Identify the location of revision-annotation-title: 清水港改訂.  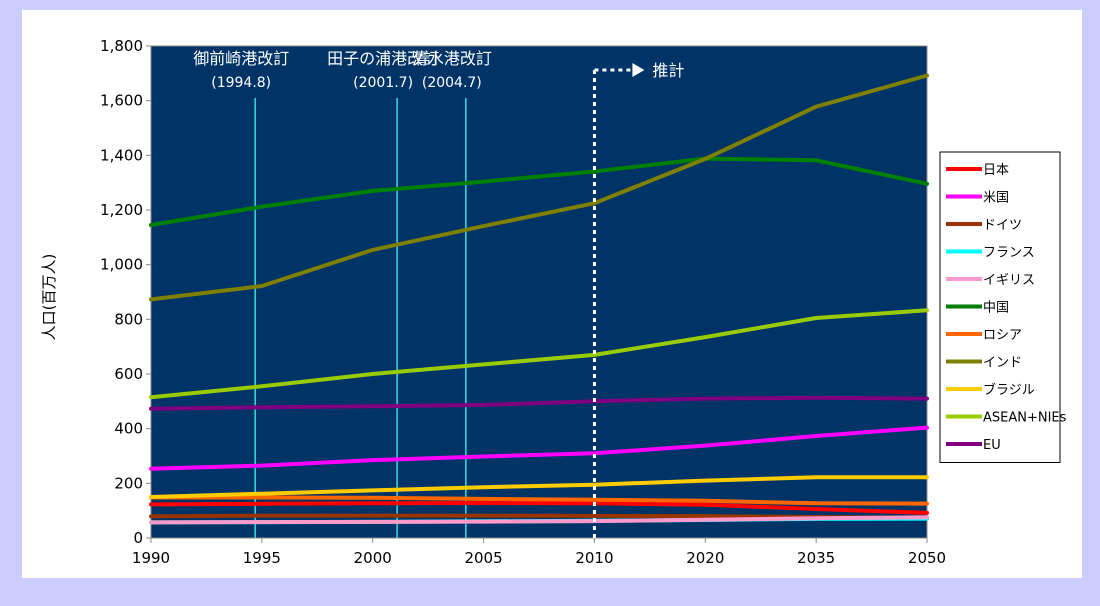
(452, 58).